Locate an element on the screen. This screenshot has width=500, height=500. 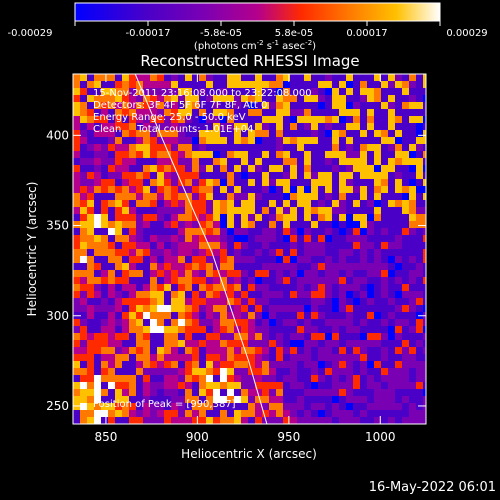
chart-title: Reconstructed RHESSI Image is located at coordinates (250, 61).